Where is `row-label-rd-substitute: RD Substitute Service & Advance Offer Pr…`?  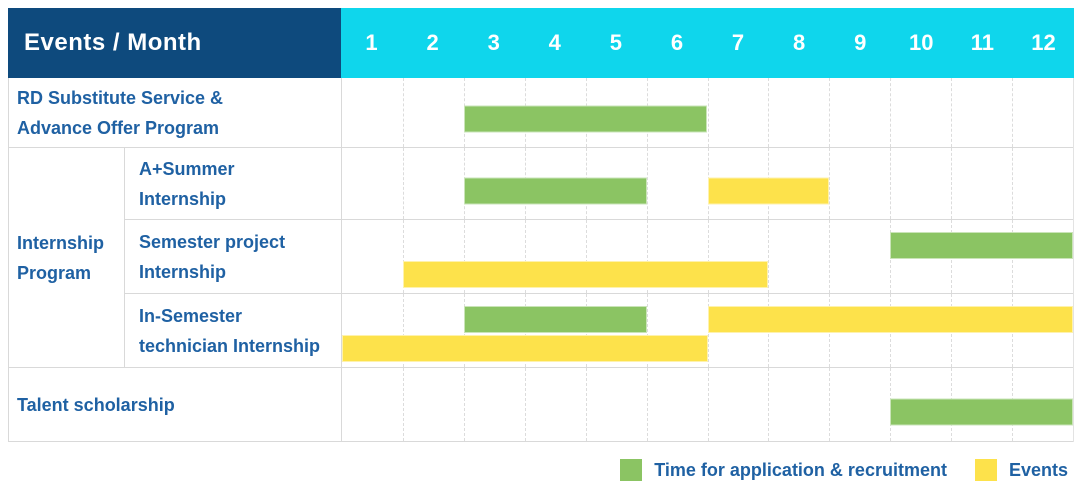
row-label-rd-substitute: RD Substitute Service & Advance Offer Pr… is located at coordinates (175, 112).